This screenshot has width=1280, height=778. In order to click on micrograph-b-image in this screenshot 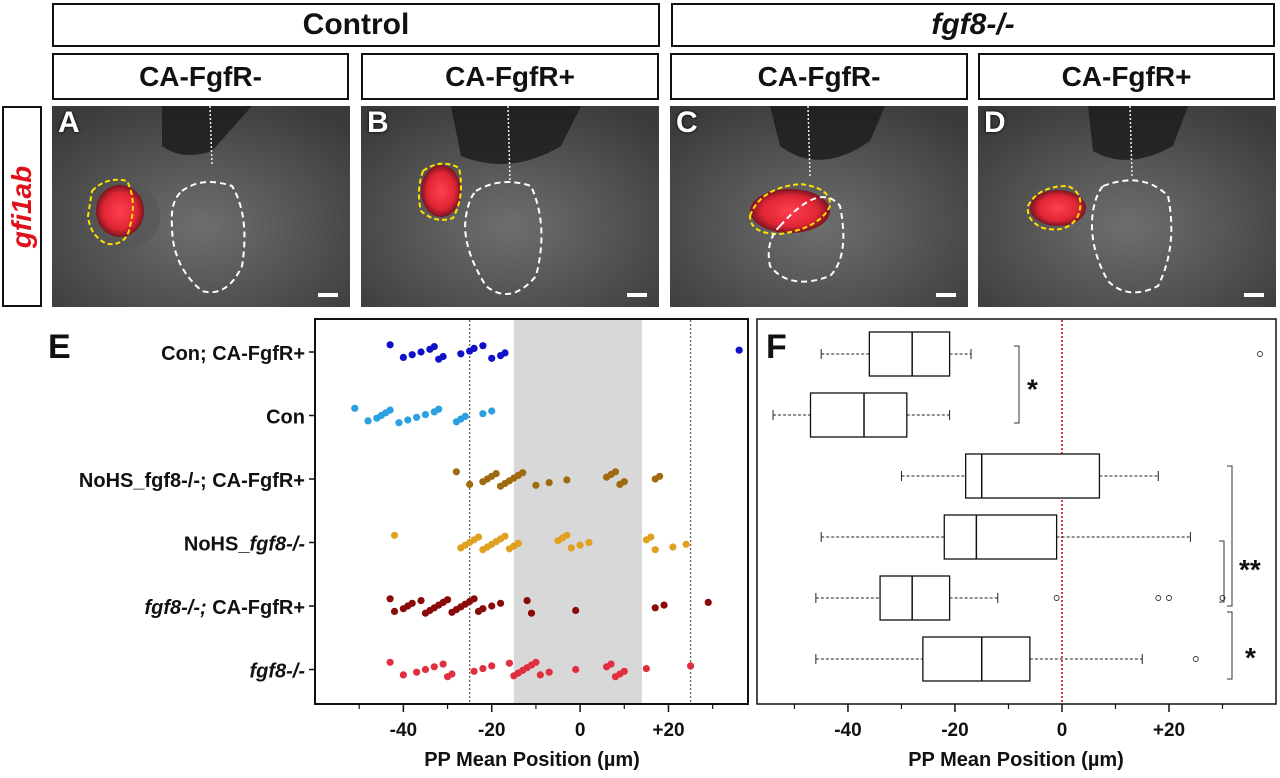, I will do `click(510, 206)`.